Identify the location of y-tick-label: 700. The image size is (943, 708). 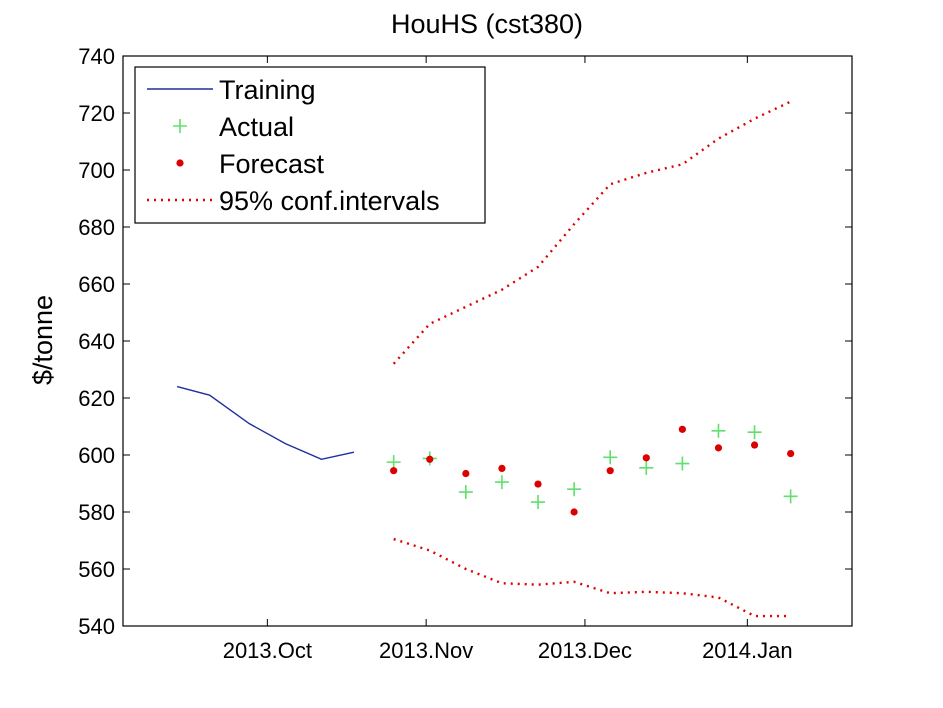
(96, 170).